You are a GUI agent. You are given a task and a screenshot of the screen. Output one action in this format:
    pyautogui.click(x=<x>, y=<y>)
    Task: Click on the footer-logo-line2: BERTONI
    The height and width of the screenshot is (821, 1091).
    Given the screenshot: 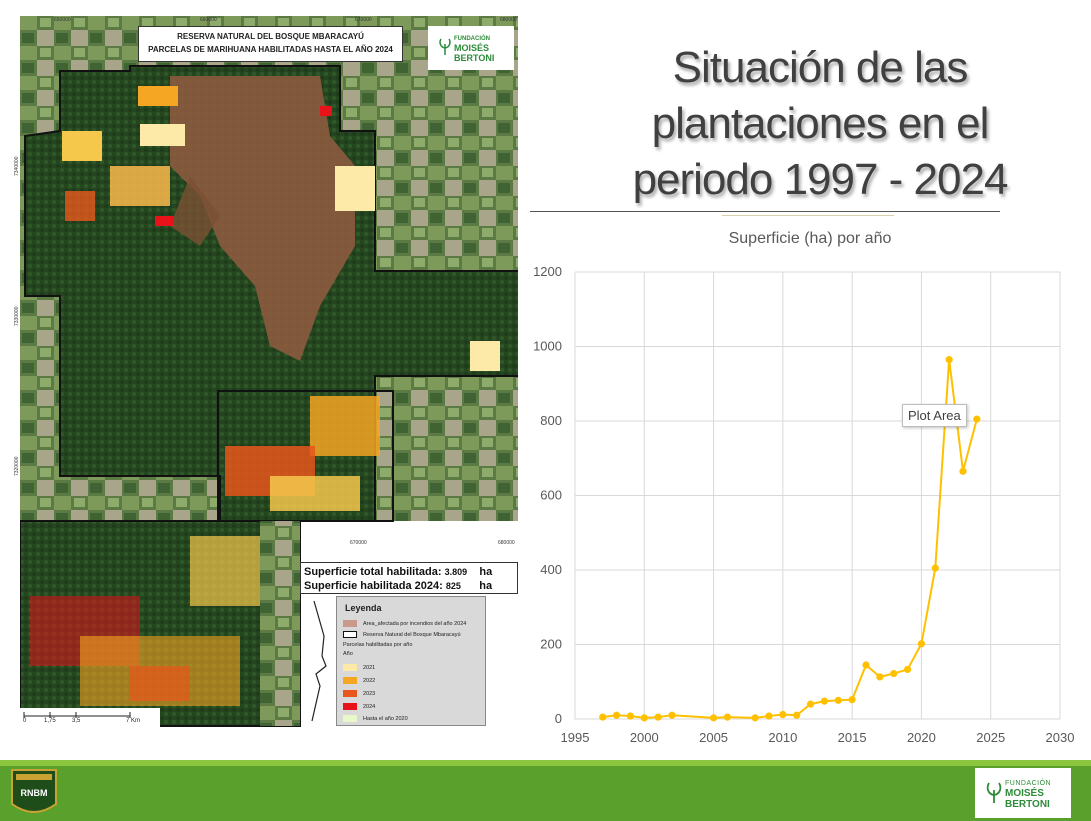 What is the action you would take?
    pyautogui.click(x=1027, y=804)
    